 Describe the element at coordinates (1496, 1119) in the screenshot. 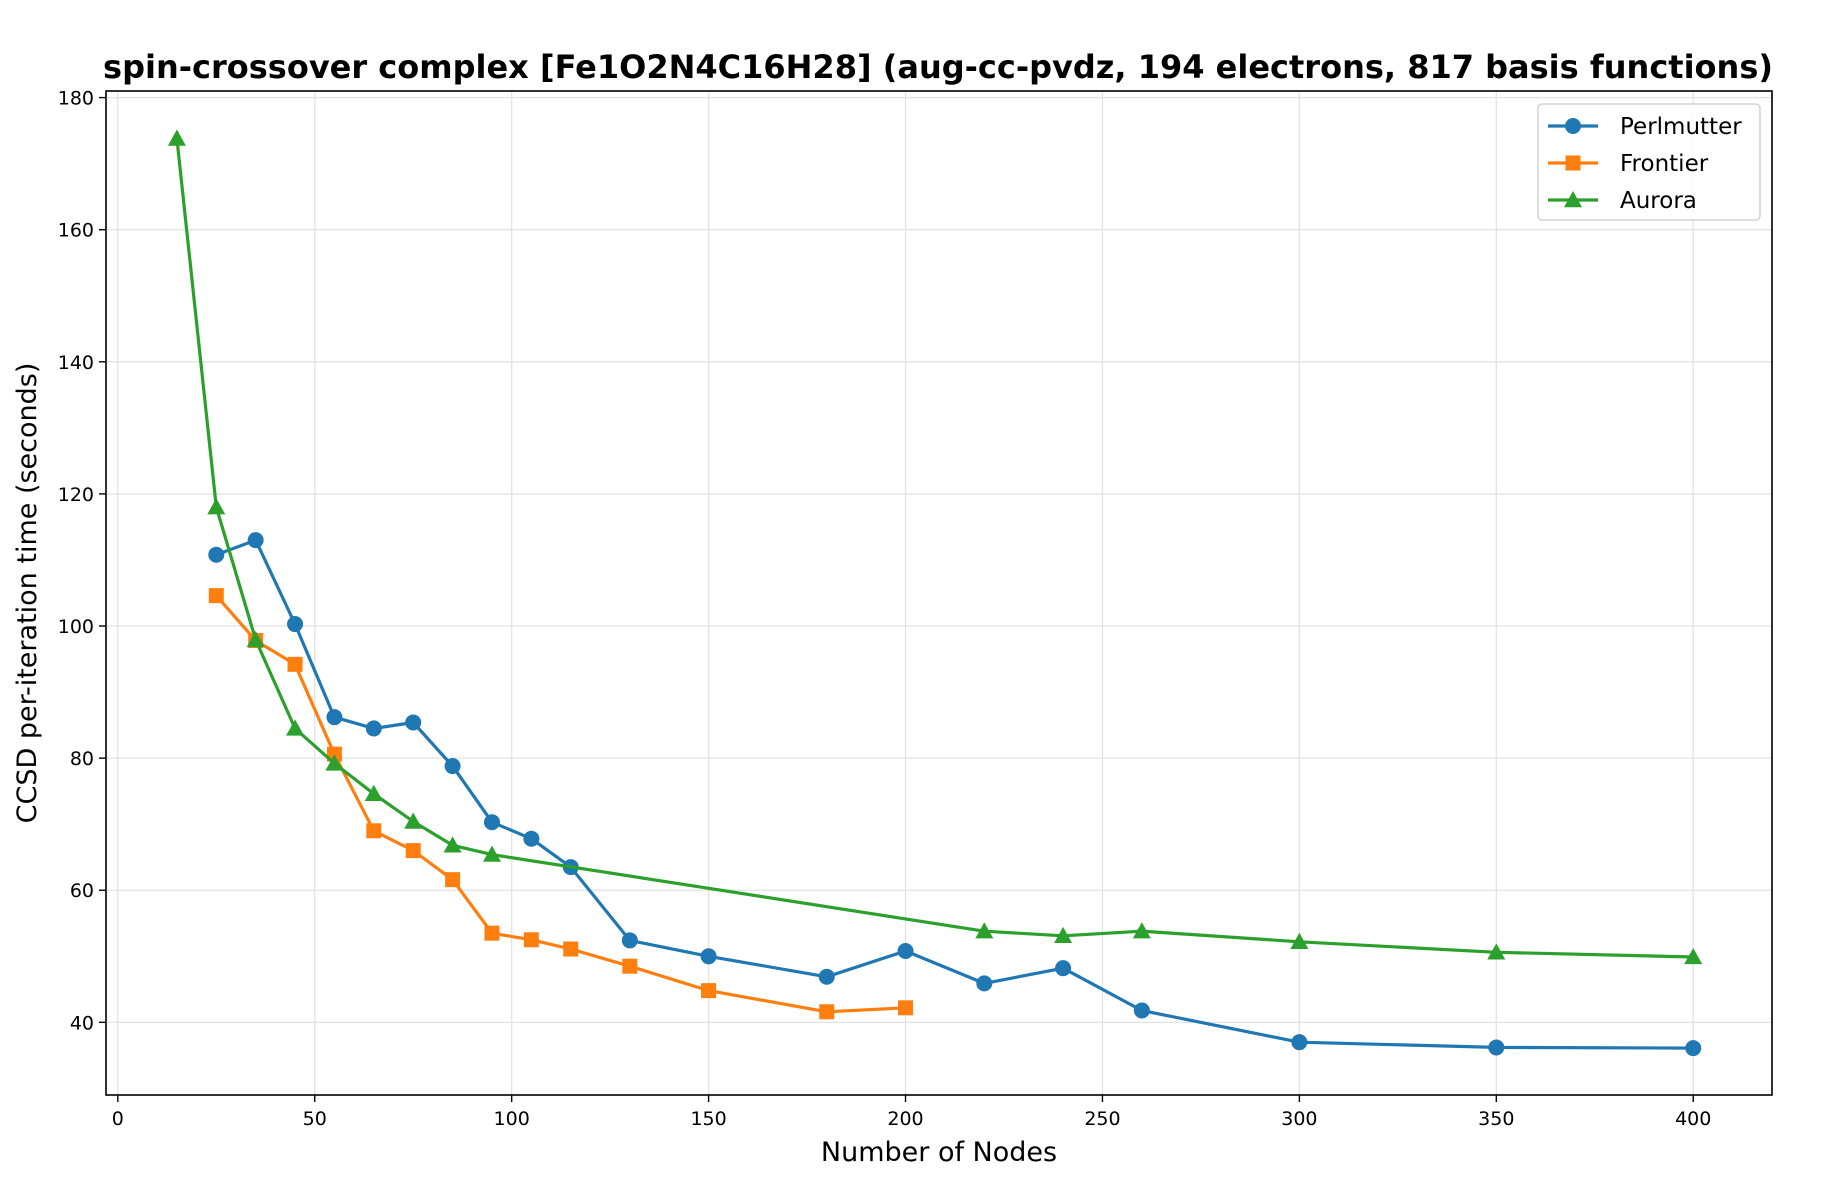

I see `x-tick-label: 350` at that location.